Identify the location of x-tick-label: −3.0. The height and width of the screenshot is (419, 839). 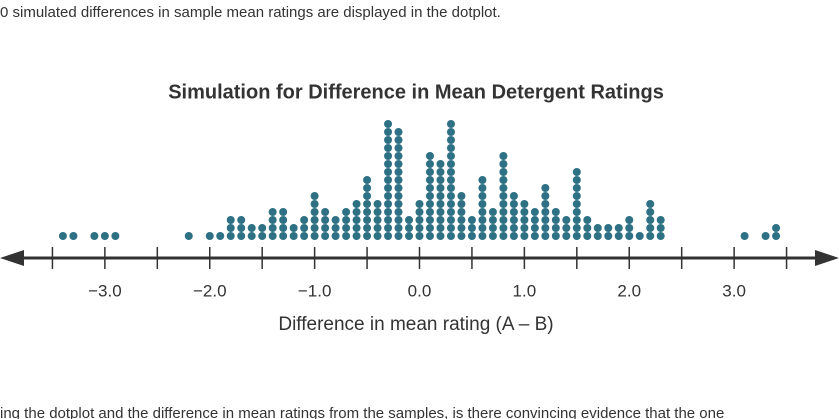
(105, 290).